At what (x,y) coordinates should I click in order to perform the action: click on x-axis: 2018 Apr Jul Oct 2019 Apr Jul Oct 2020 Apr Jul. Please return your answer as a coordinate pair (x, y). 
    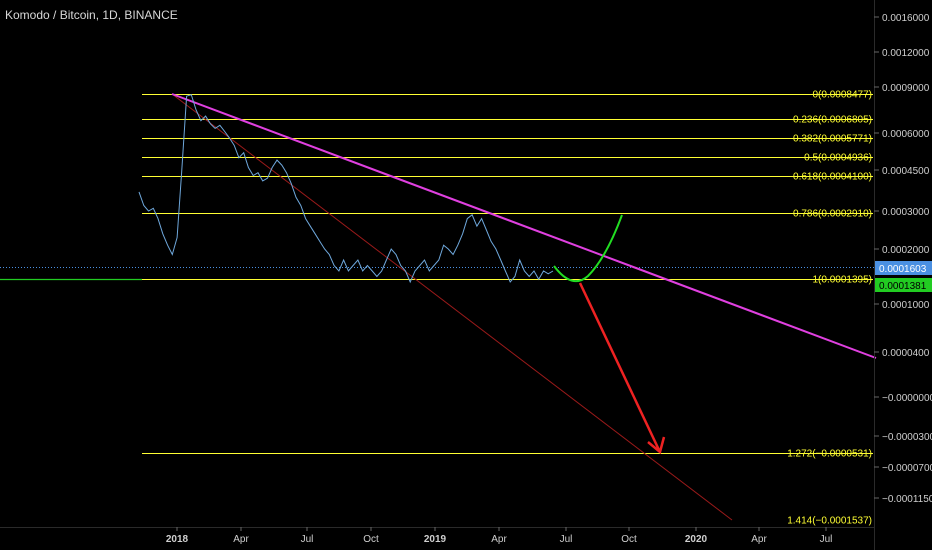
    Looking at the image, I should click on (437, 536).